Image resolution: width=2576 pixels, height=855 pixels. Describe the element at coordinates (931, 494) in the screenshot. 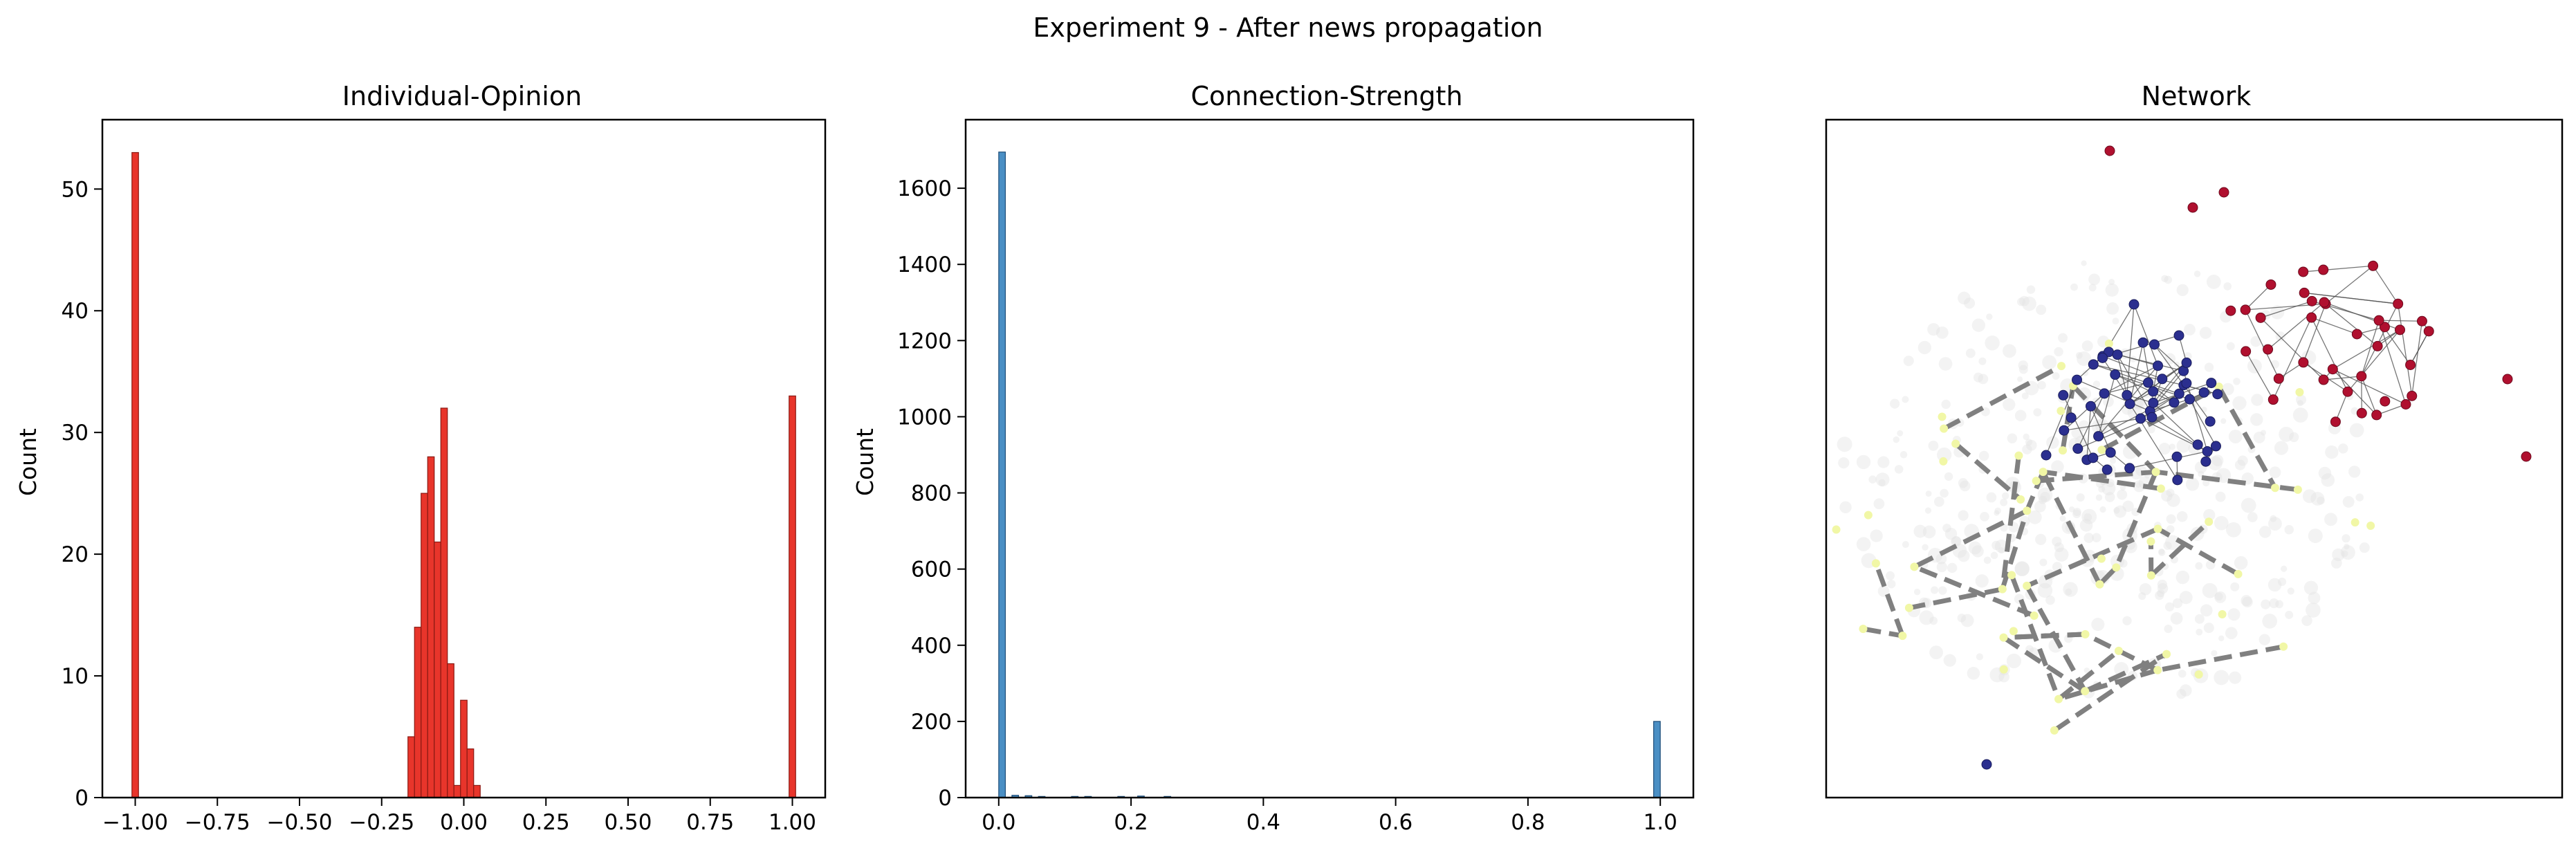

I see `y-tick-label: 800` at that location.